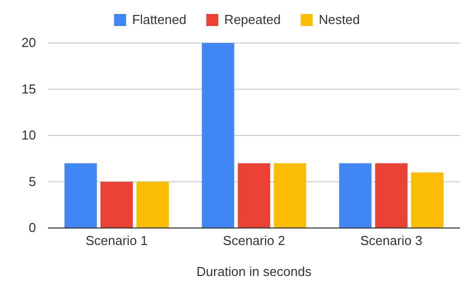 This screenshot has height=292, width=474. Describe the element at coordinates (339, 19) in the screenshot. I see `legend-label: Nested` at that location.